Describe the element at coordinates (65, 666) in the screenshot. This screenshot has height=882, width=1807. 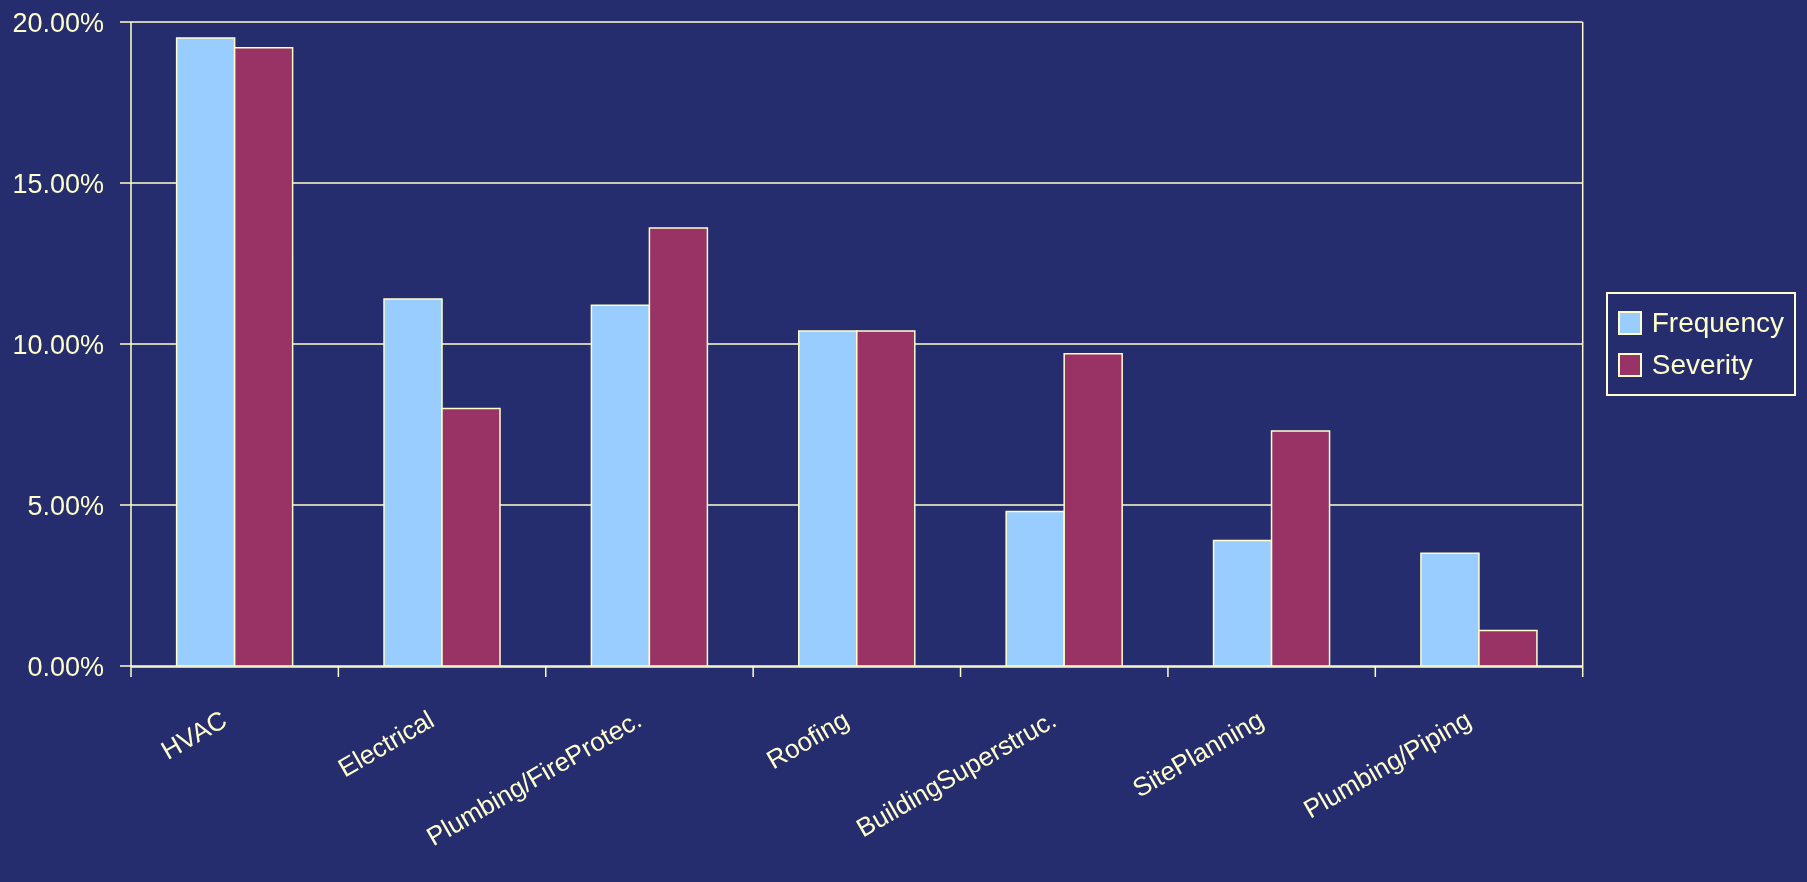
I see `y-tick-label: 0.00%` at that location.